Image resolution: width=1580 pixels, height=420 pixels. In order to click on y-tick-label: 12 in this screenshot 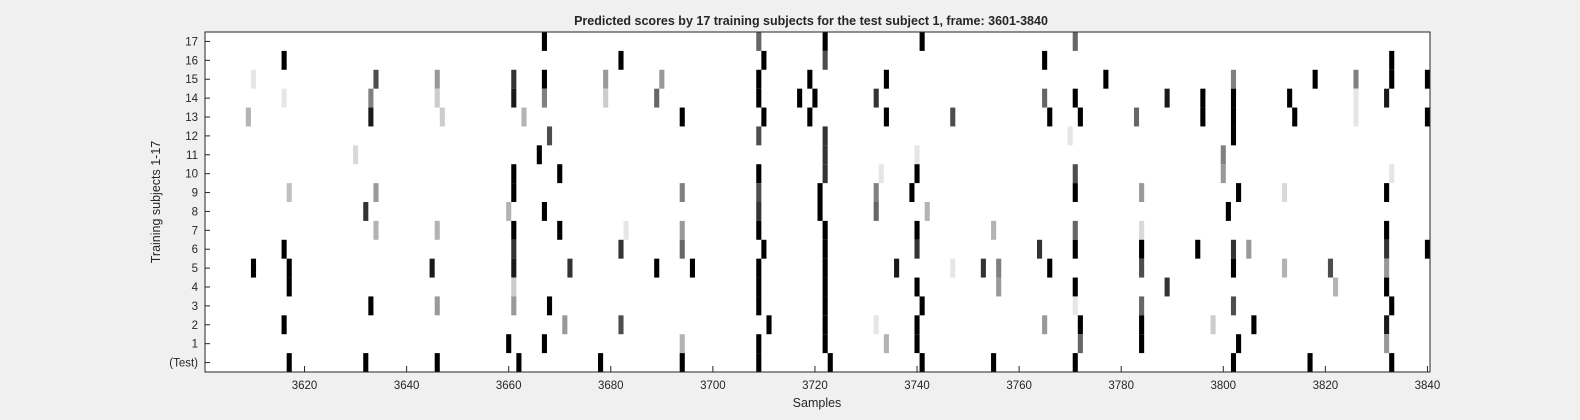, I will do `click(191, 137)`.